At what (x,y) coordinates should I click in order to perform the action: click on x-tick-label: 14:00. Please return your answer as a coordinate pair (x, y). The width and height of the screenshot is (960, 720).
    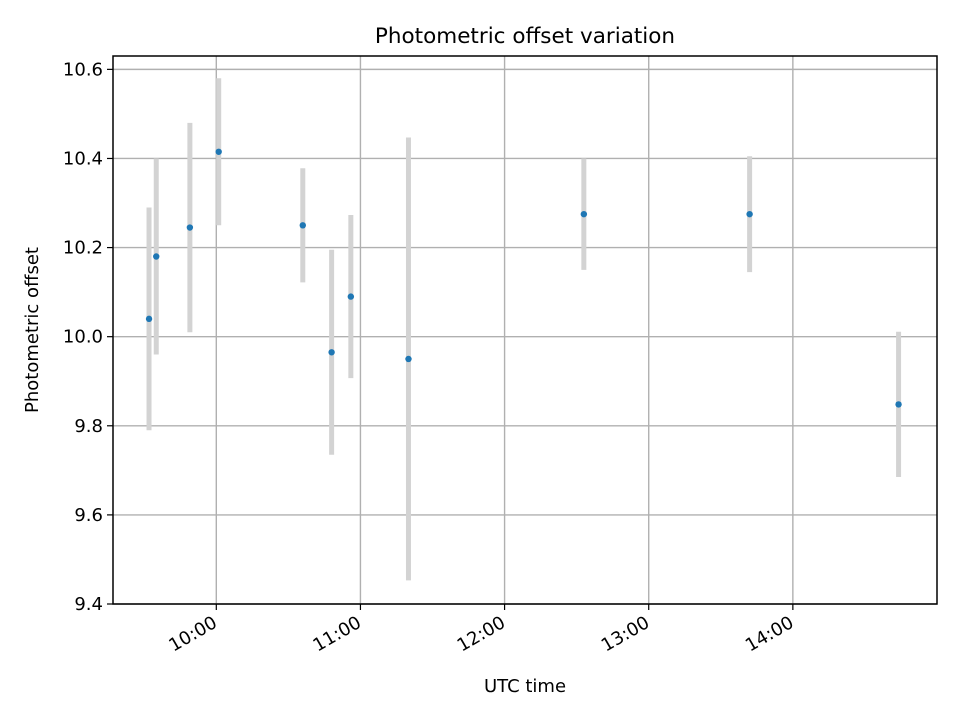
    Looking at the image, I should click on (769, 634).